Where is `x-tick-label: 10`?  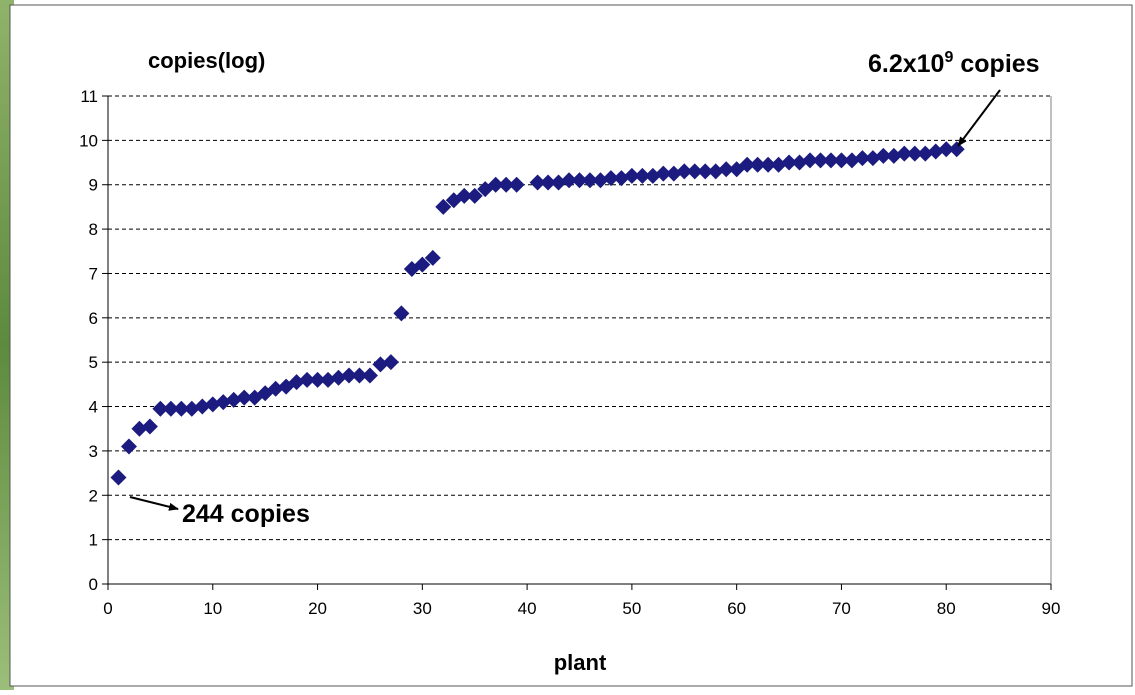
x-tick-label: 10 is located at coordinates (212, 608).